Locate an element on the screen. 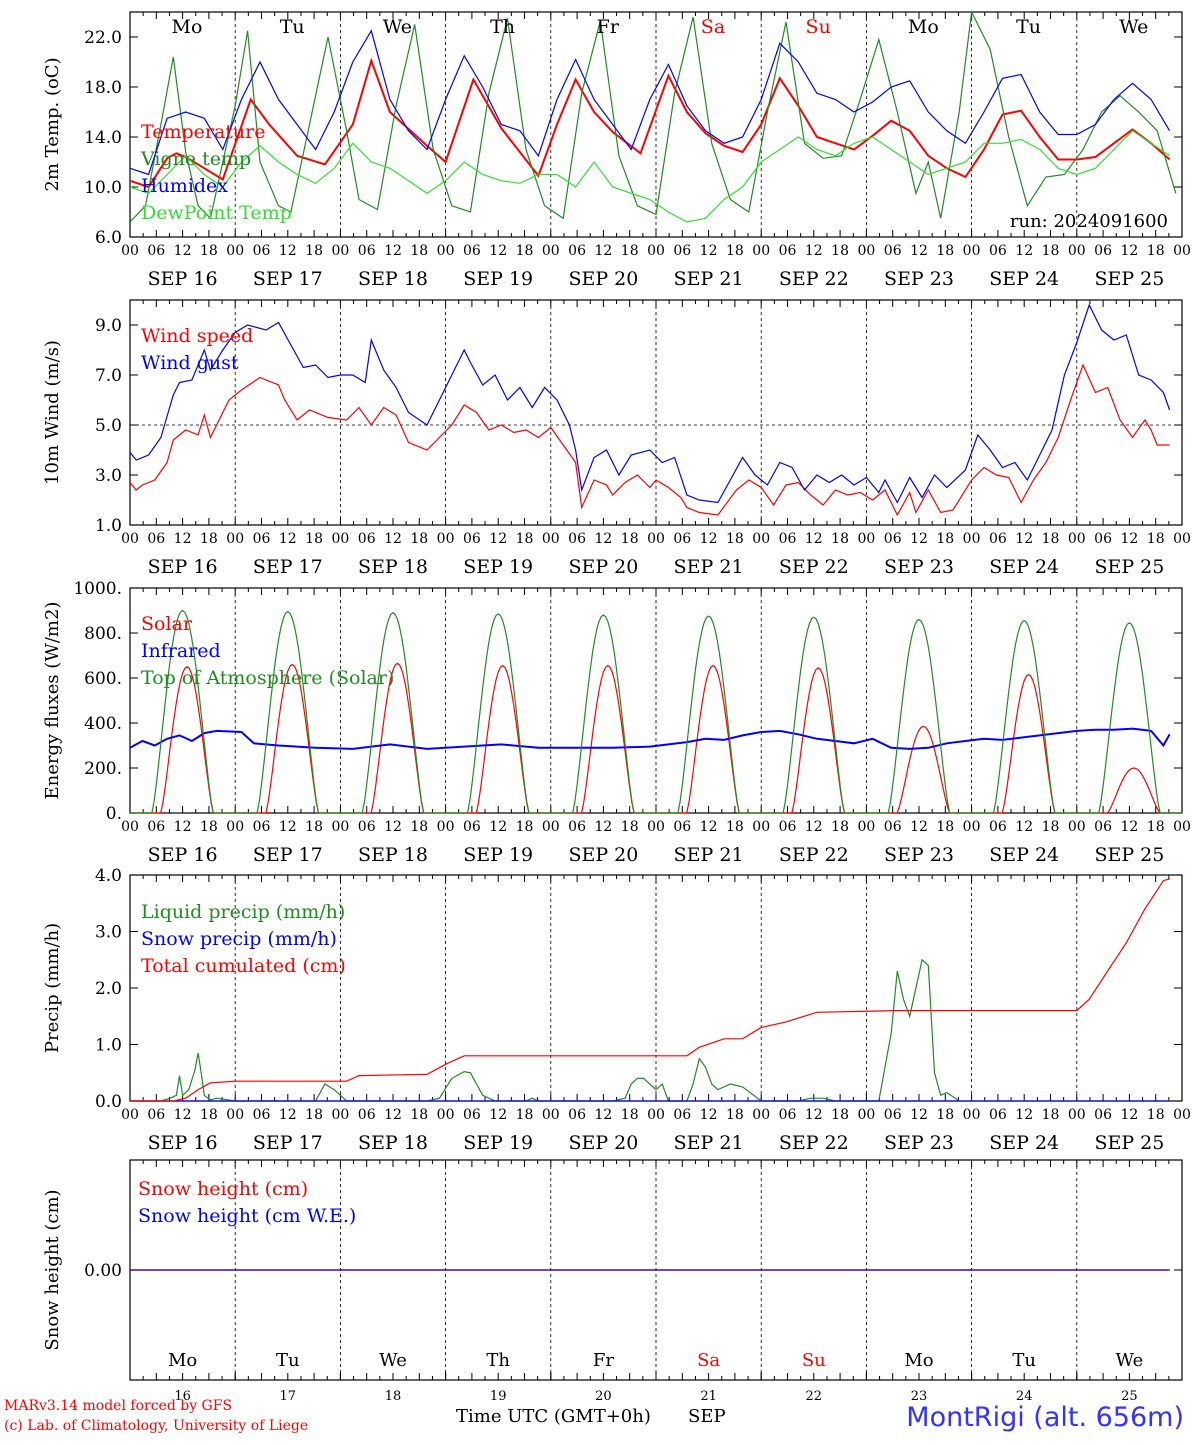  y-axis-label: Snow height (cm) is located at coordinates (52, 1269).